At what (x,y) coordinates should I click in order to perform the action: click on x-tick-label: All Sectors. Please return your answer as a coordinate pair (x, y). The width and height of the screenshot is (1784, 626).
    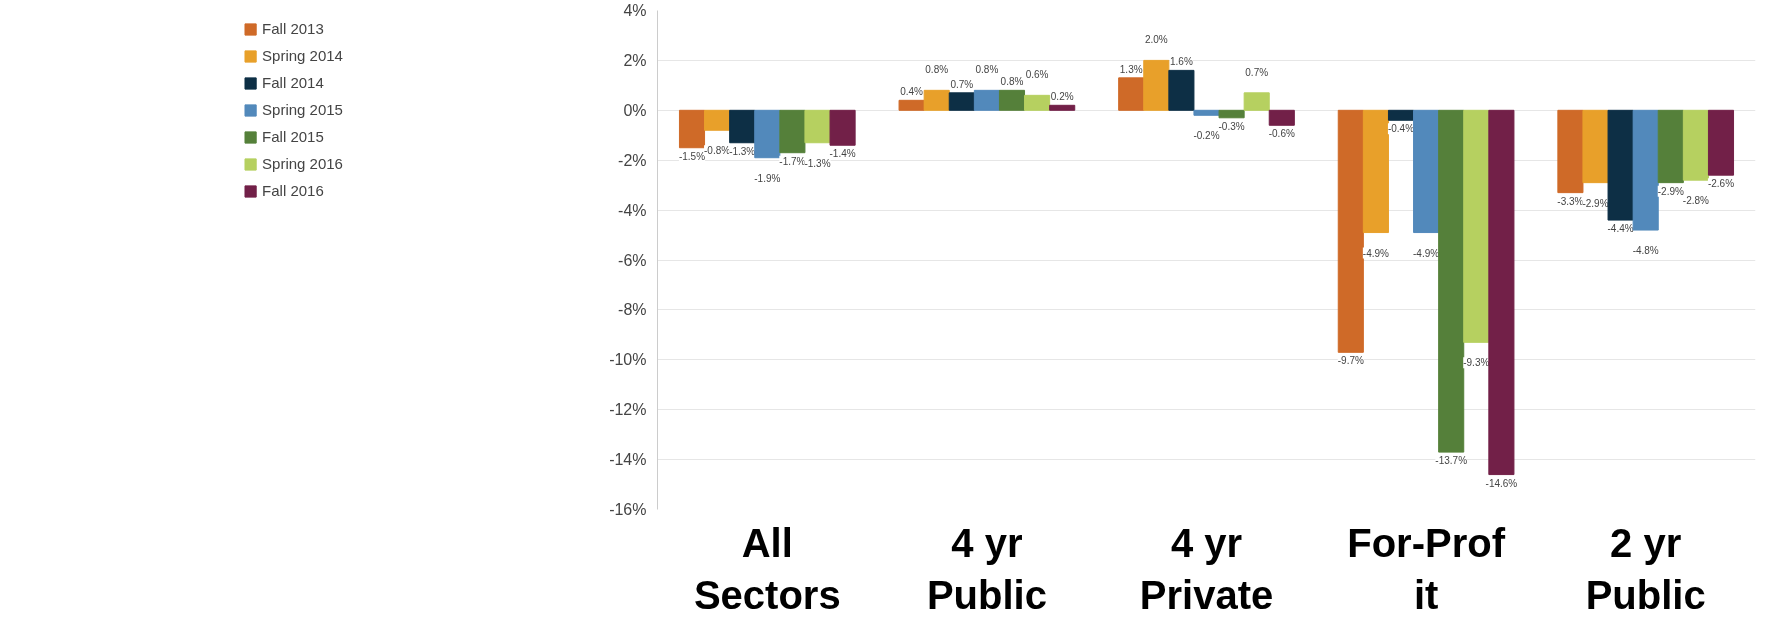
    Looking at the image, I should click on (767, 569).